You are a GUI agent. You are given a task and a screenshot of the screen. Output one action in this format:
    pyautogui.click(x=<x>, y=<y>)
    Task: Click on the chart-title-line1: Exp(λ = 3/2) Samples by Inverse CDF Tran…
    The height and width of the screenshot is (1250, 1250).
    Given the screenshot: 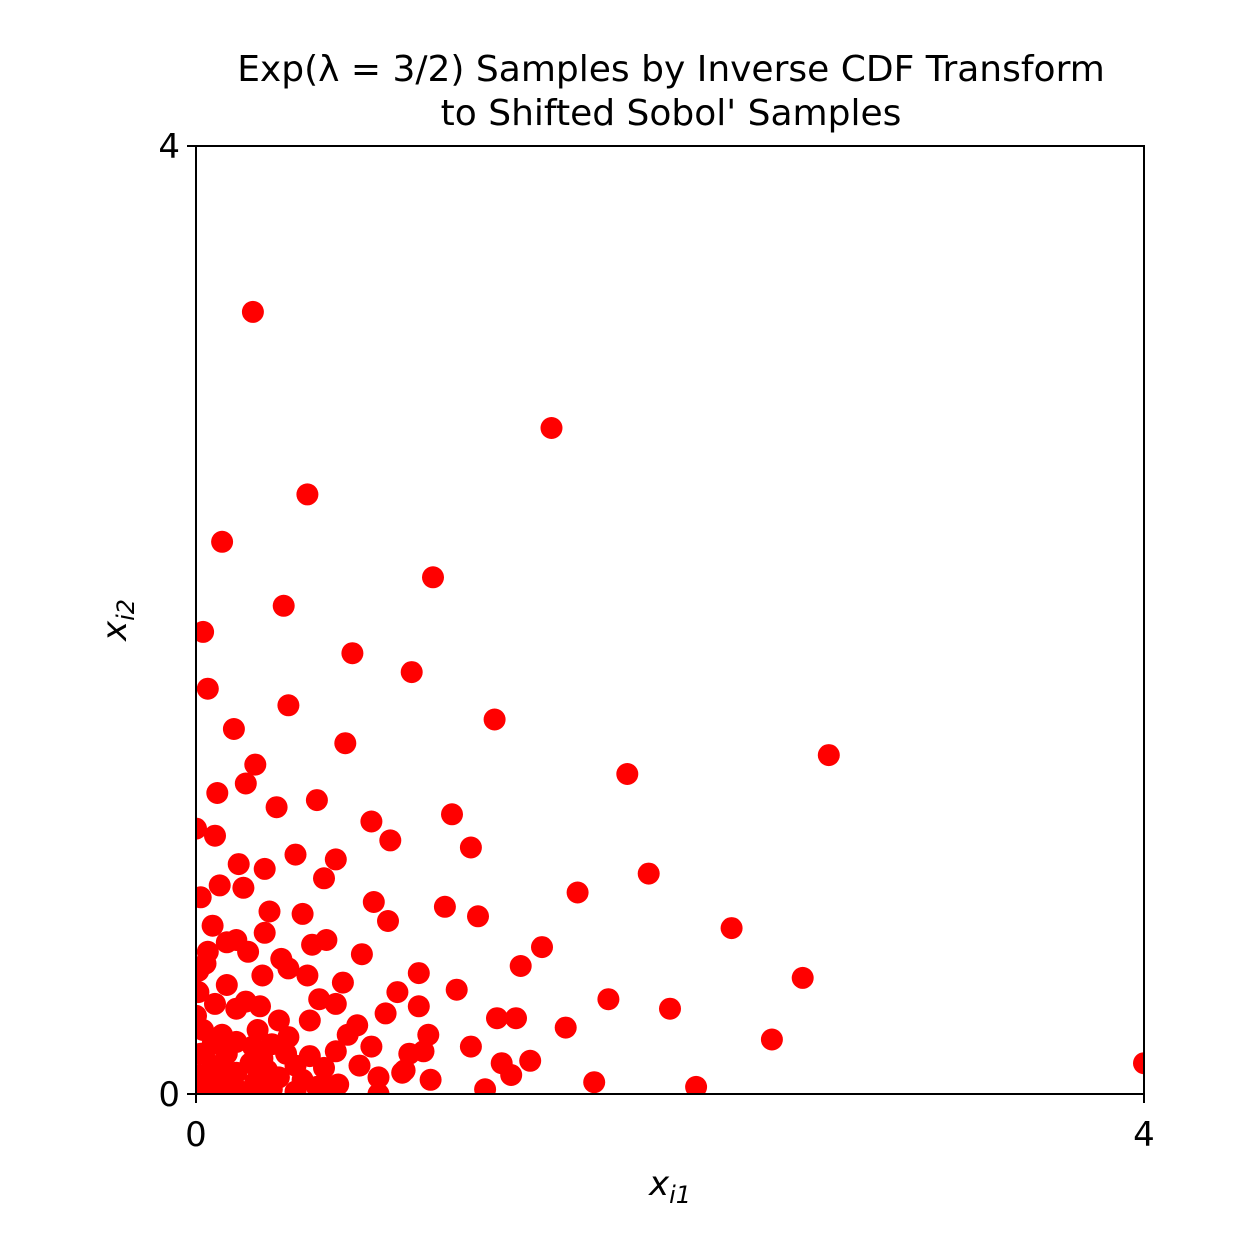 What is the action you would take?
    pyautogui.click(x=671, y=69)
    